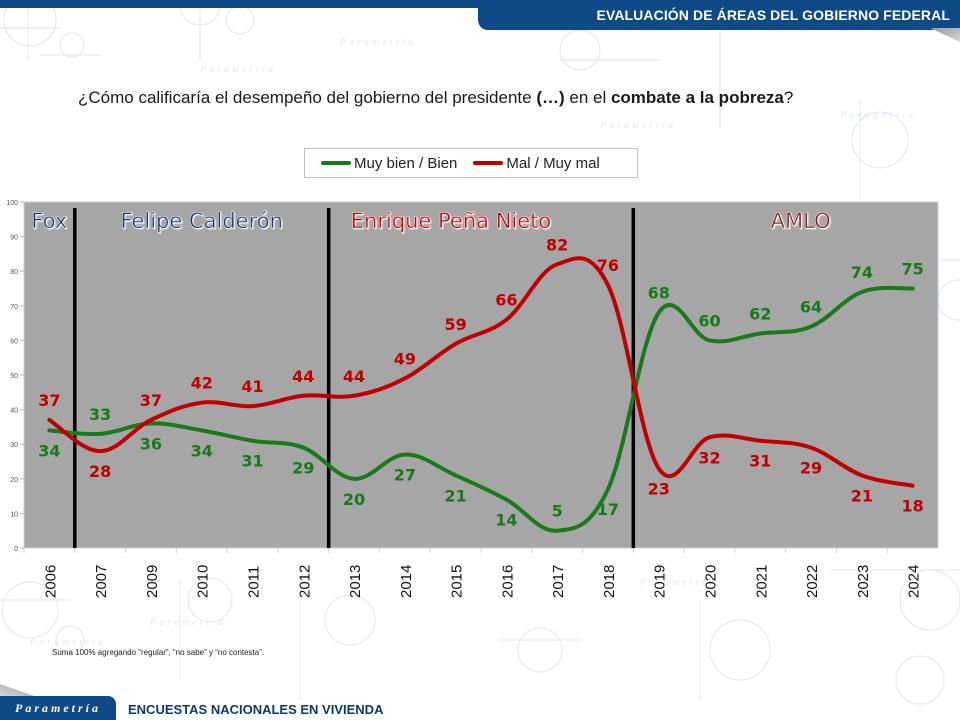 The width and height of the screenshot is (960, 720). Describe the element at coordinates (760, 461) in the screenshot. I see `data-label-negative: 31` at that location.